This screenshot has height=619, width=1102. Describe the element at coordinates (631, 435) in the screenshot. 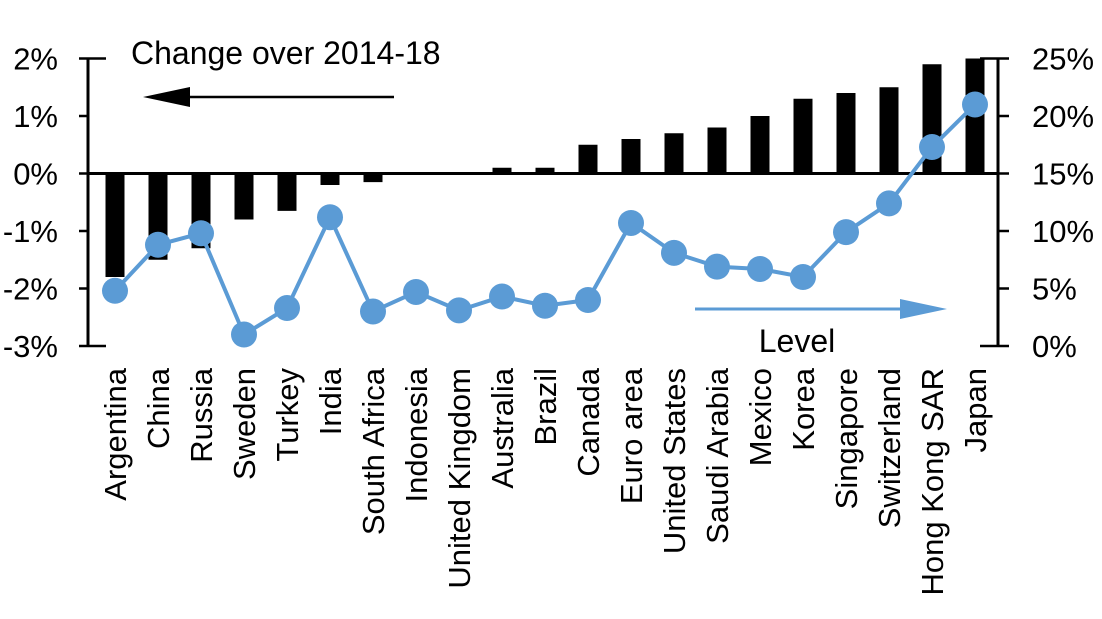

I see `x-axis-label: Euro area` at that location.